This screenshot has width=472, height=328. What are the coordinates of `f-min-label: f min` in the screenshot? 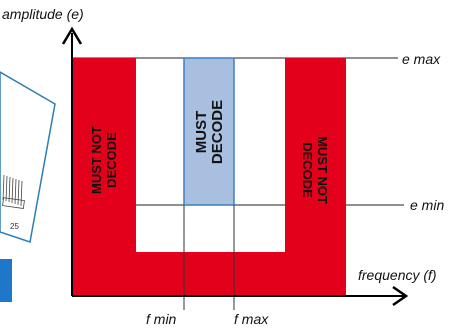 It's located at (161, 319).